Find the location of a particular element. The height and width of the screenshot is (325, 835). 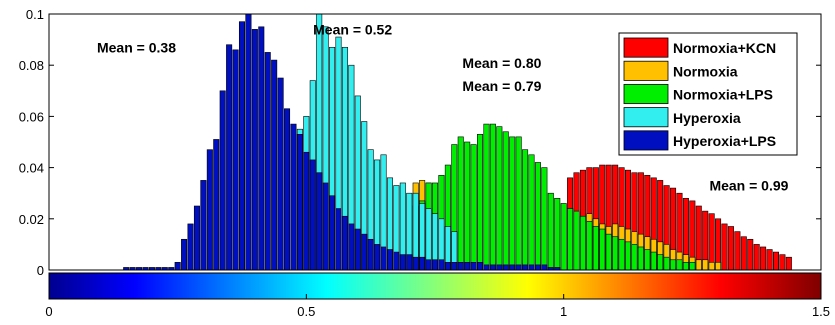

y-tick-label: 0.08 is located at coordinates (31, 65).